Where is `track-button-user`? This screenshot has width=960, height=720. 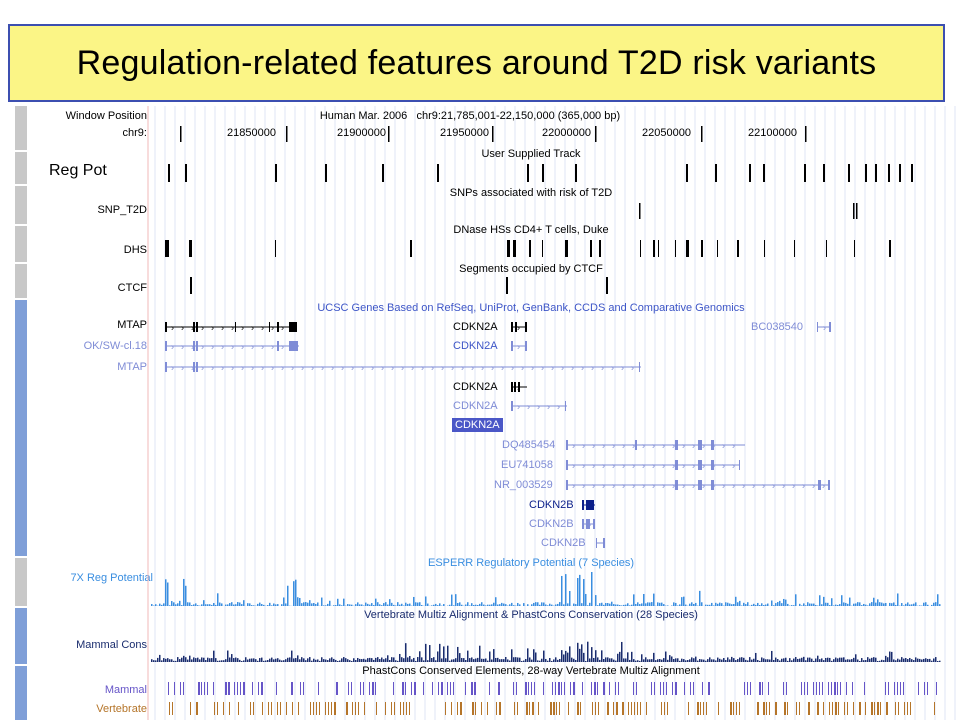
track-button-user is located at coordinates (21, 168).